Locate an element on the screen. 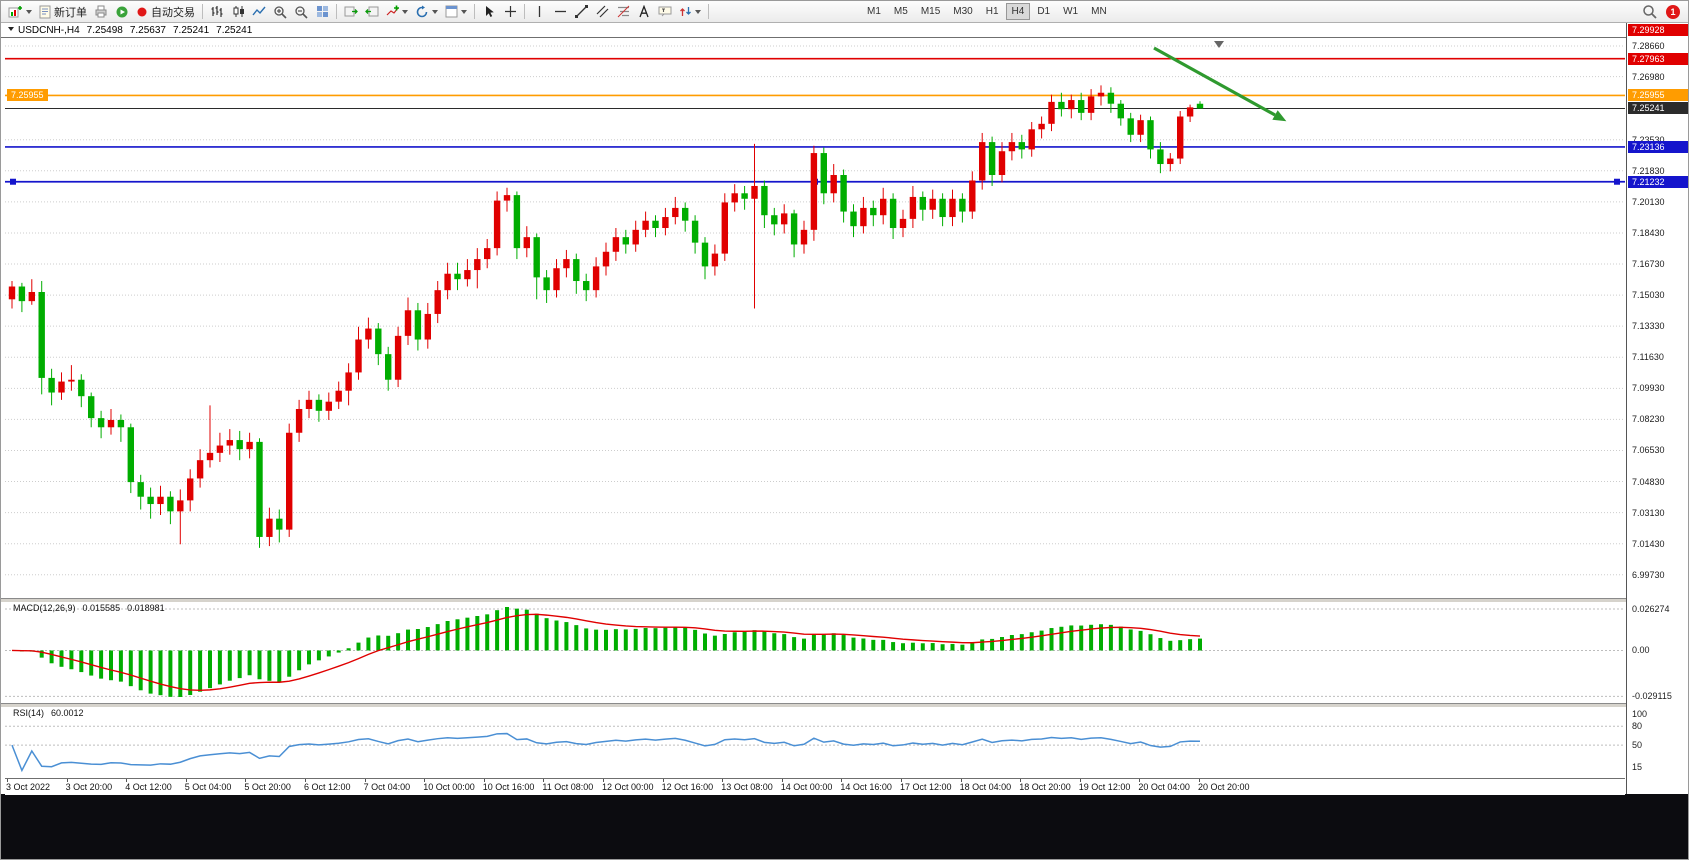  fibonacci-icon is located at coordinates (623, 11).